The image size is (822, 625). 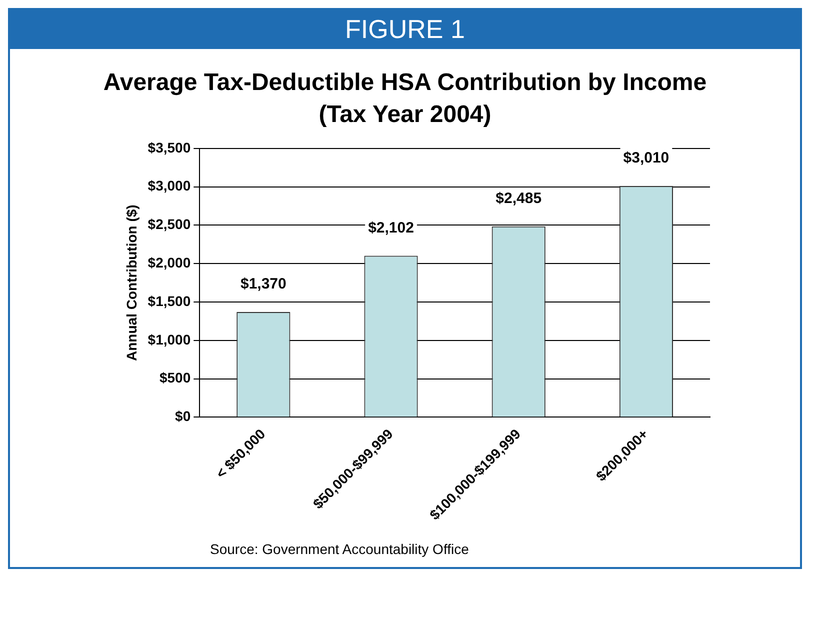 I want to click on y-tick-label: $0, so click(x=183, y=416).